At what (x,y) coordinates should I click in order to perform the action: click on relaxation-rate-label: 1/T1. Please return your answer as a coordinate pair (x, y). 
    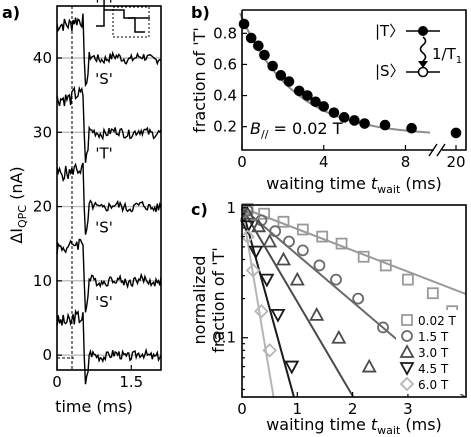
    Looking at the image, I should click on (447, 55).